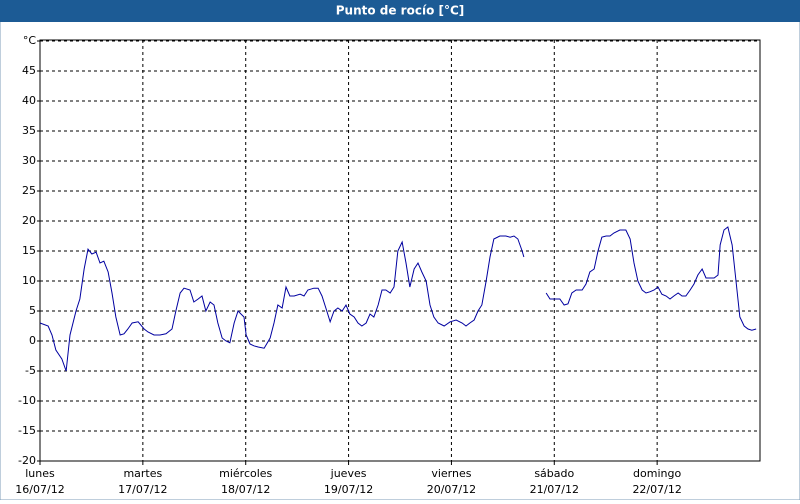  I want to click on y-tick-label: 20, so click(29, 220).